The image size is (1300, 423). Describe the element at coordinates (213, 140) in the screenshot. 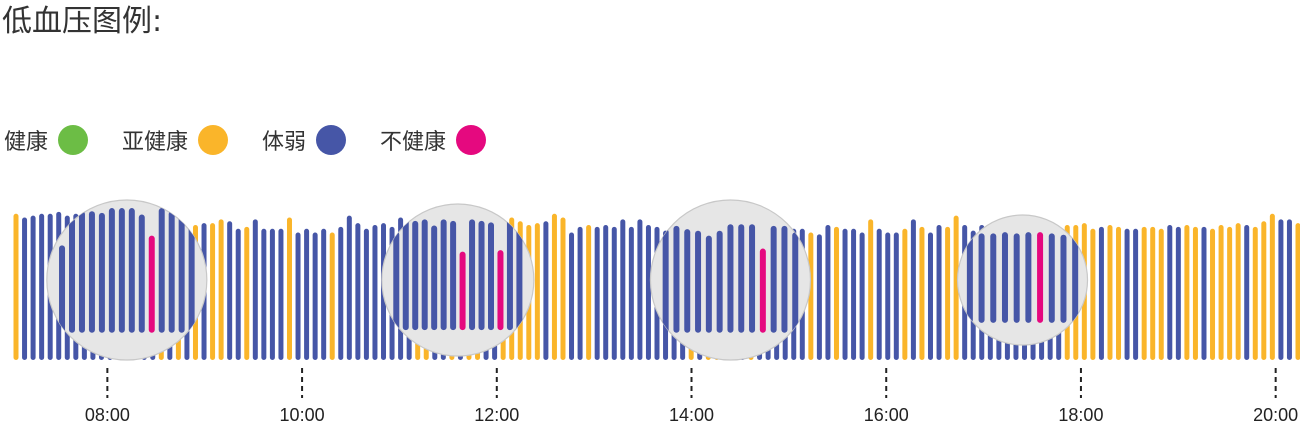

I see `legend-swatch-subhealthy` at that location.